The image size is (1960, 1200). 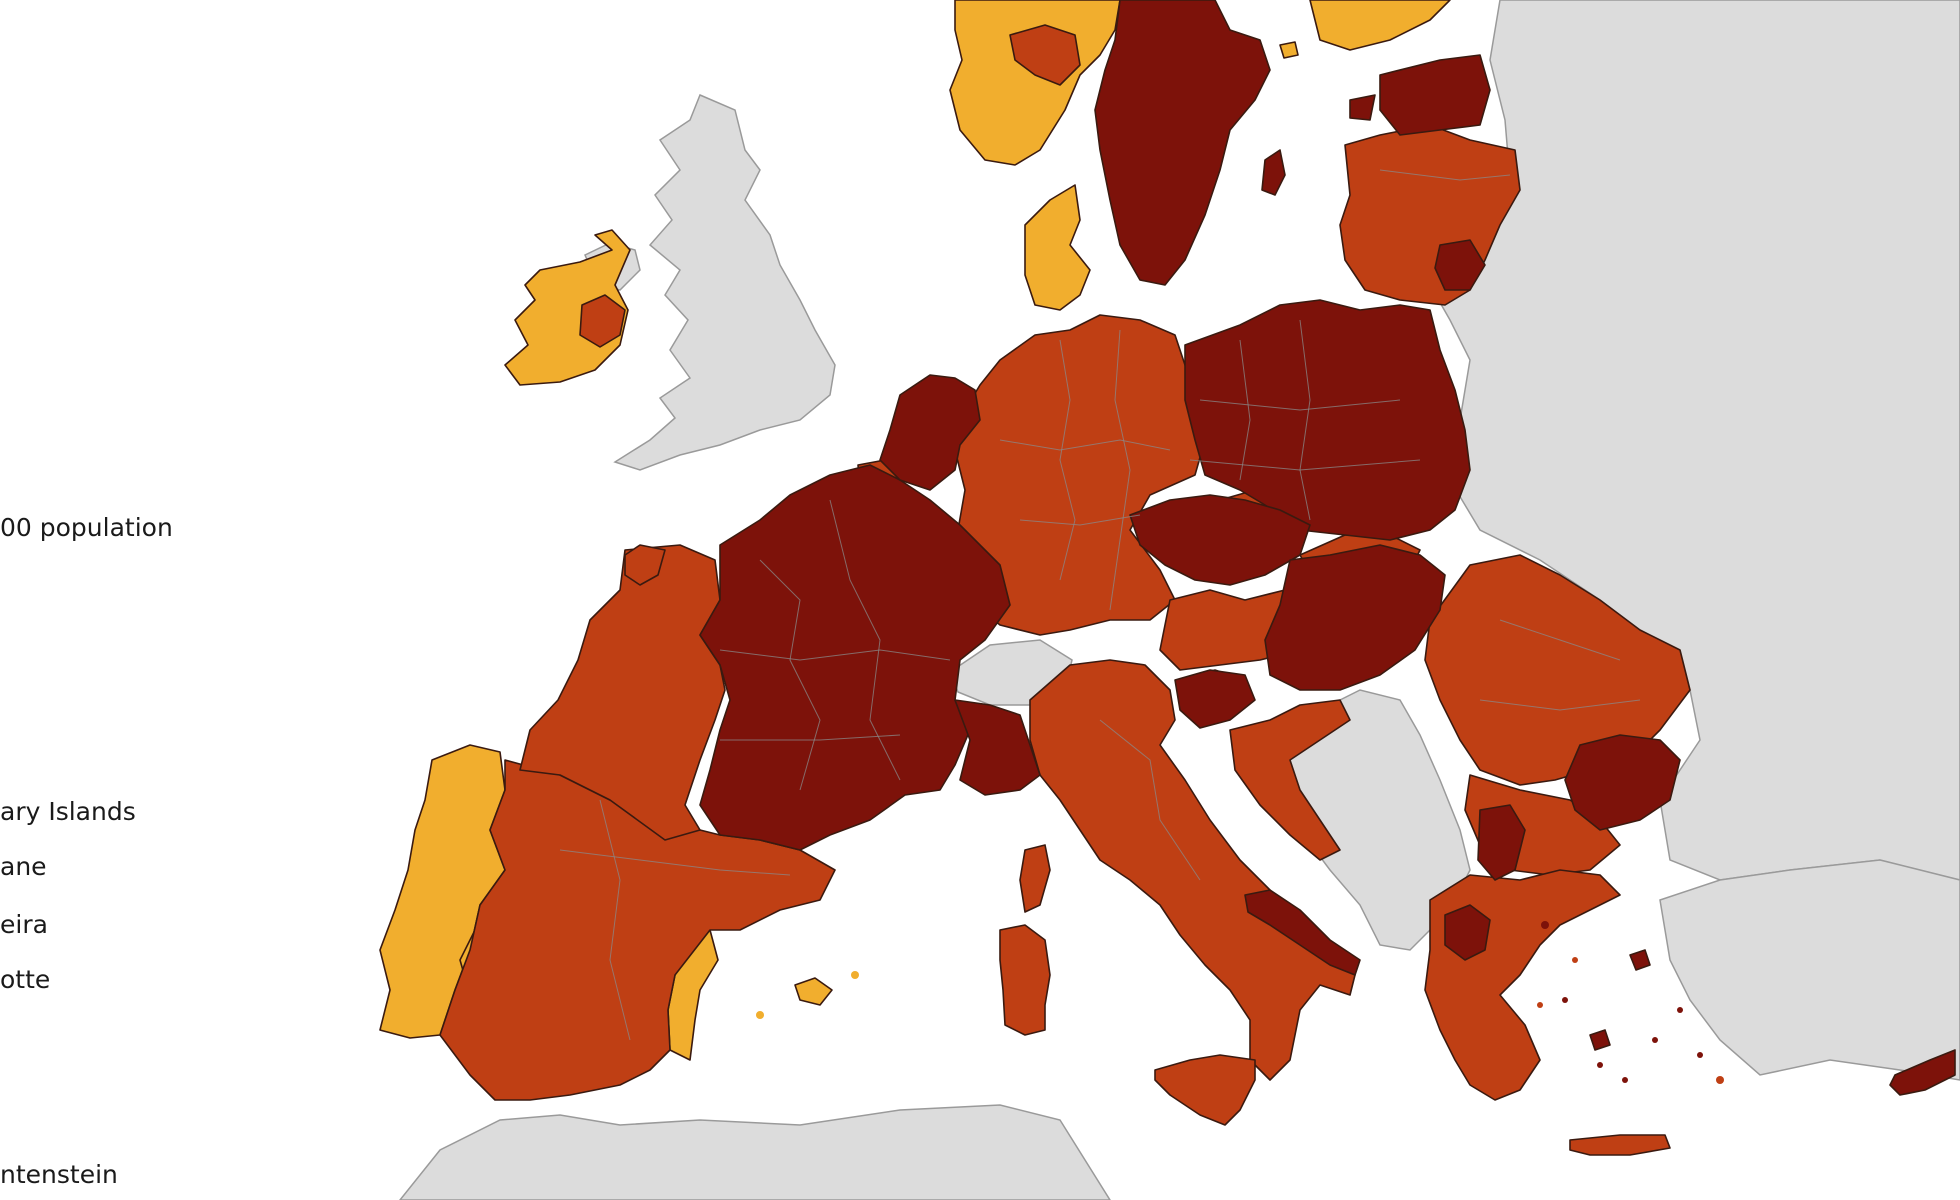 I want to click on slovenia, so click(x=1215, y=699).